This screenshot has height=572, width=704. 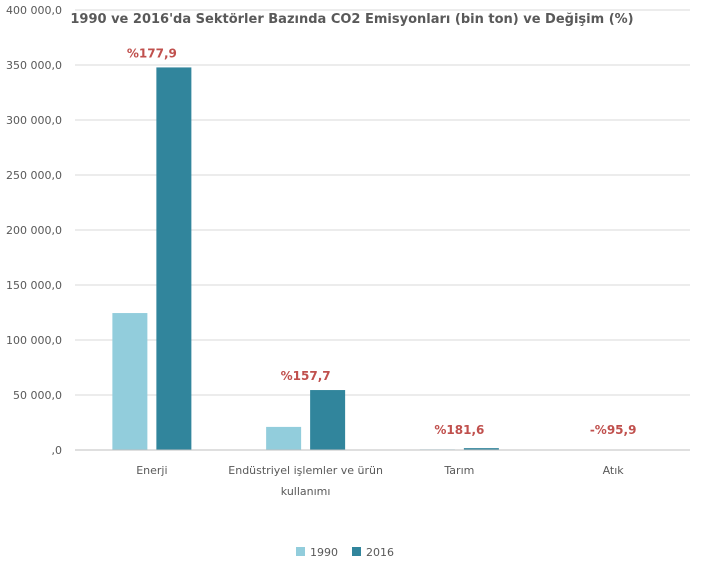 What do you see at coordinates (380, 552) in the screenshot?
I see `legend-label-2016: 2016` at bounding box center [380, 552].